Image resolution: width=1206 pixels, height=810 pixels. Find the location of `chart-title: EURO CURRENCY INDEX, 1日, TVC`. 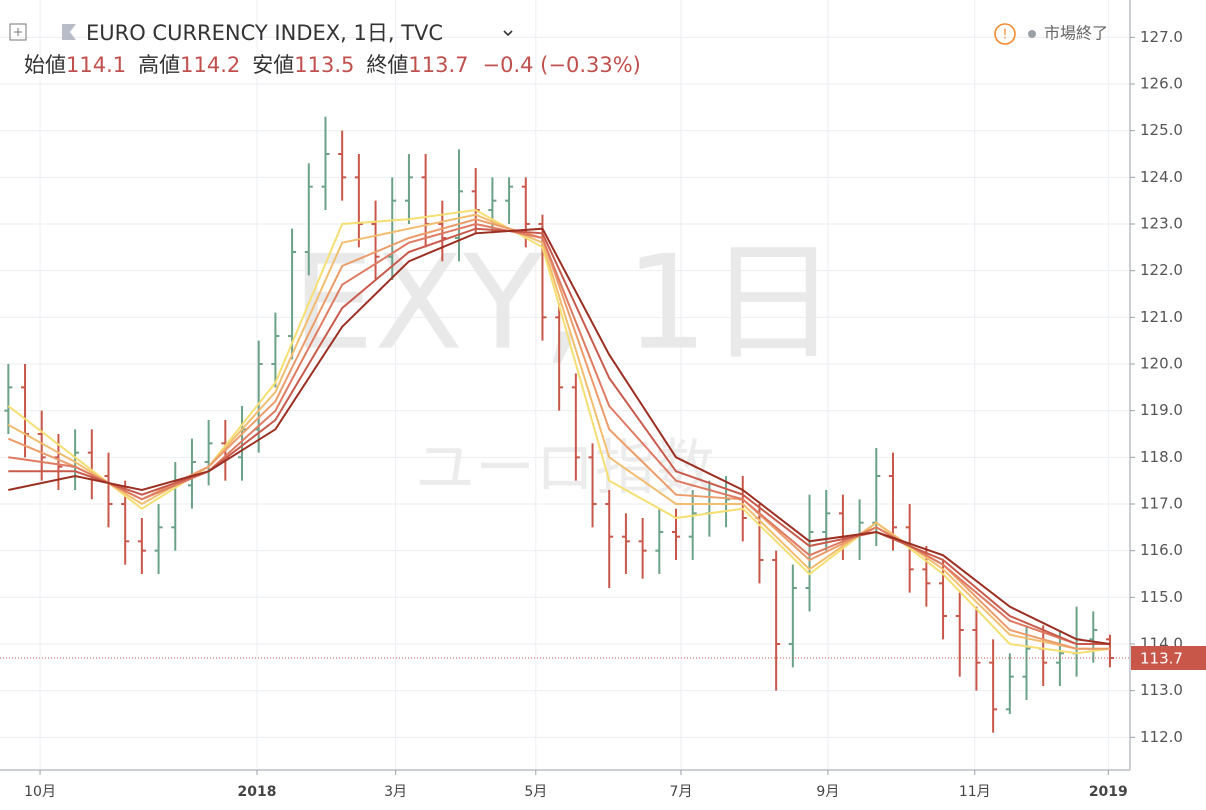

chart-title: EURO CURRENCY INDEX, 1日, TVC is located at coordinates (264, 33).